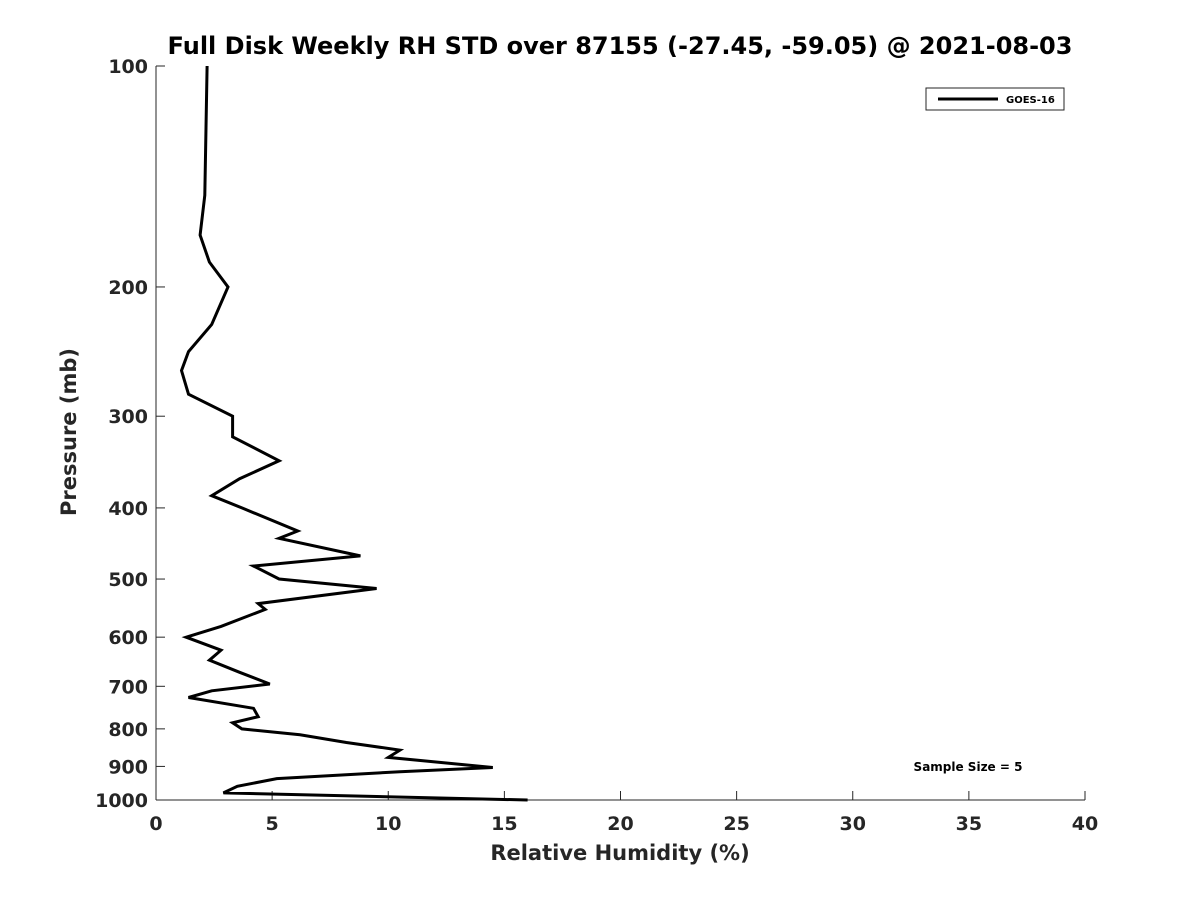  What do you see at coordinates (853, 824) in the screenshot?
I see `x-tick-label: 30` at bounding box center [853, 824].